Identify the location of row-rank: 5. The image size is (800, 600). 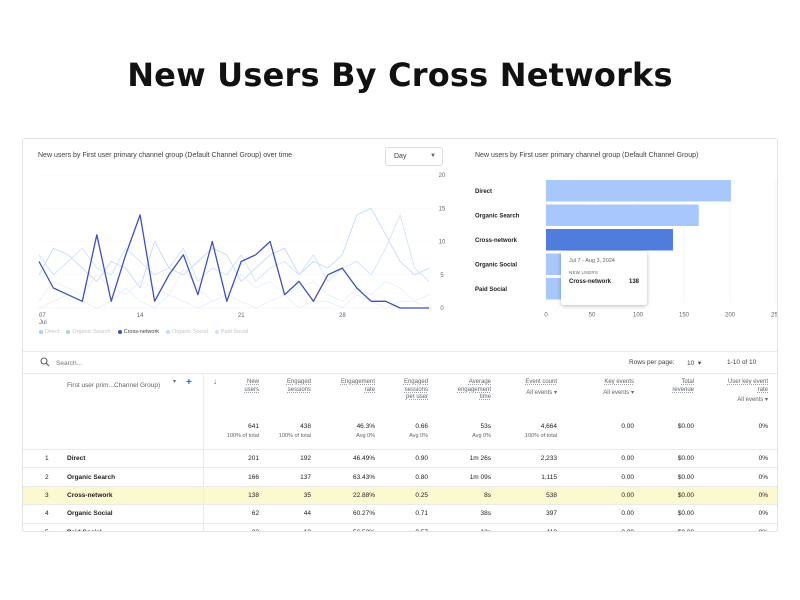
(47, 527).